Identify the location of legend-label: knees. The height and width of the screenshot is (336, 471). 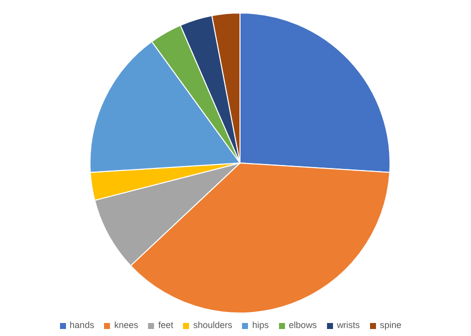
(126, 325).